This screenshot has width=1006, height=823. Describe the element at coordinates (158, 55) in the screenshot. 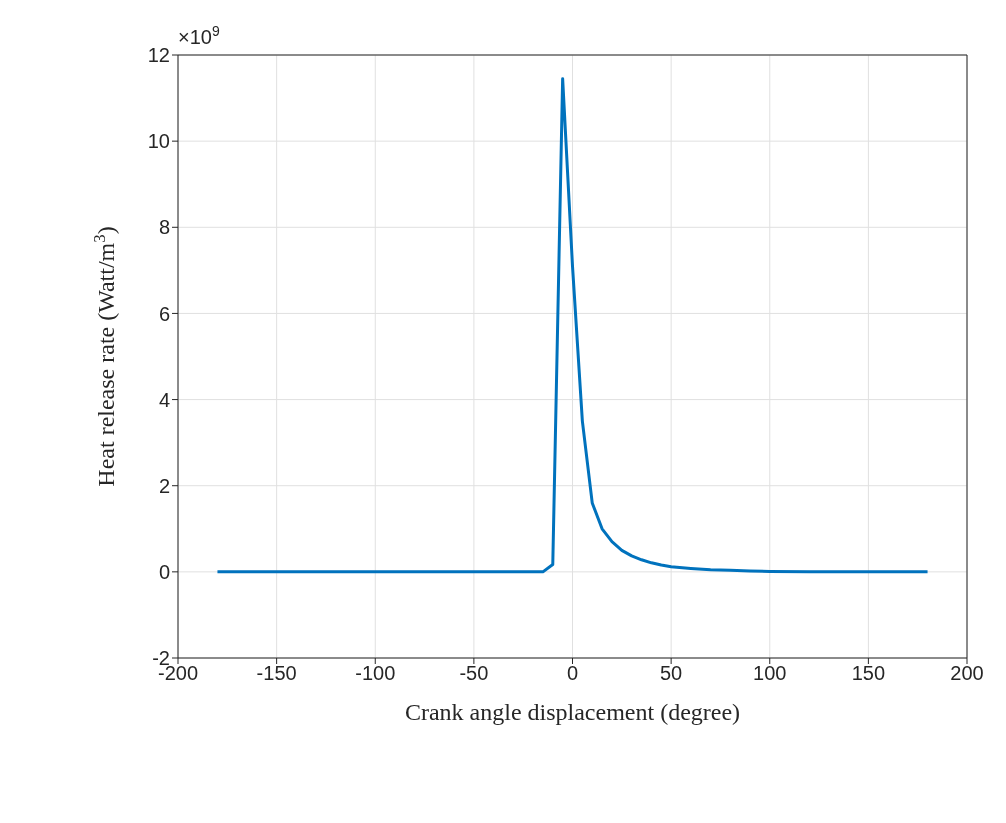

I see `y-tick-label: 12` at that location.